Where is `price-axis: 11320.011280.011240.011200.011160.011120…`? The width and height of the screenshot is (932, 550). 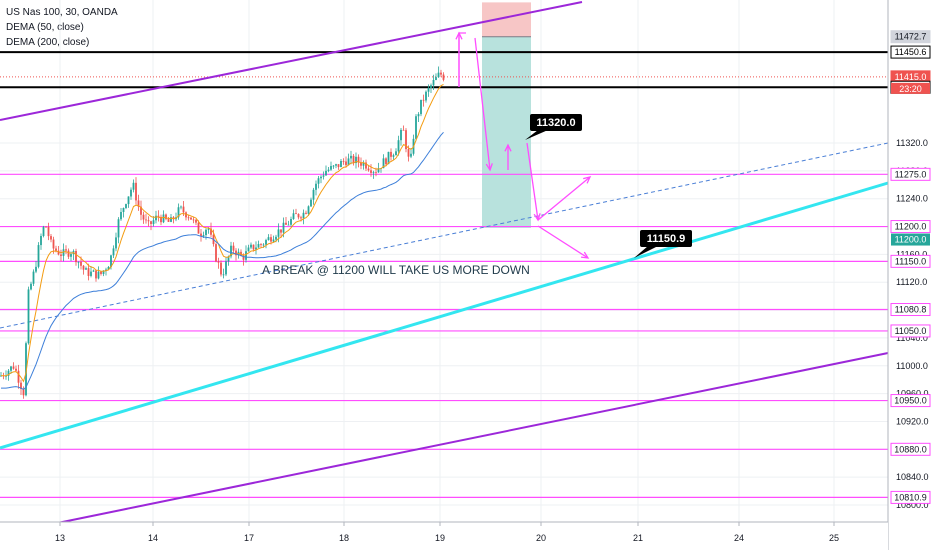
price-axis: 11320.011280.011240.011200.011160.011120… is located at coordinates (909, 275).